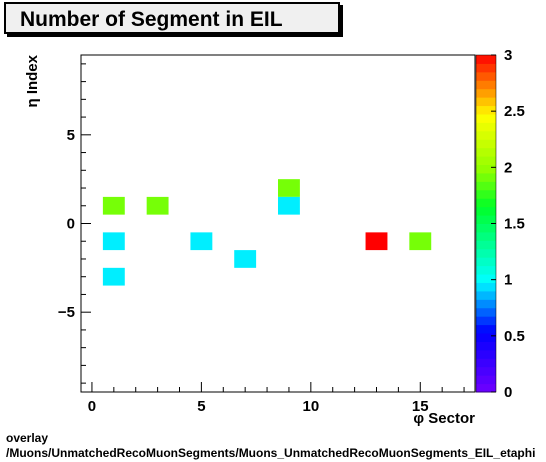  Describe the element at coordinates (514, 336) in the screenshot. I see `colorbar-tick-label: 0.5` at that location.